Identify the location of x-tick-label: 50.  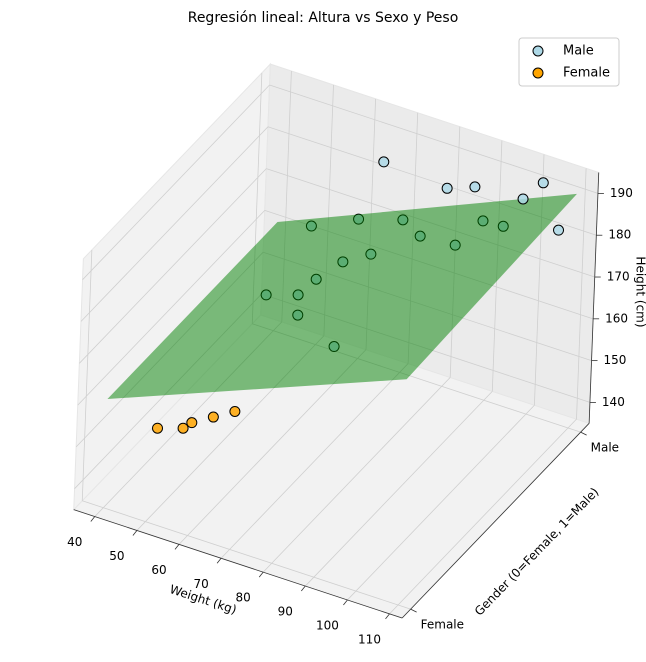
(116, 556).